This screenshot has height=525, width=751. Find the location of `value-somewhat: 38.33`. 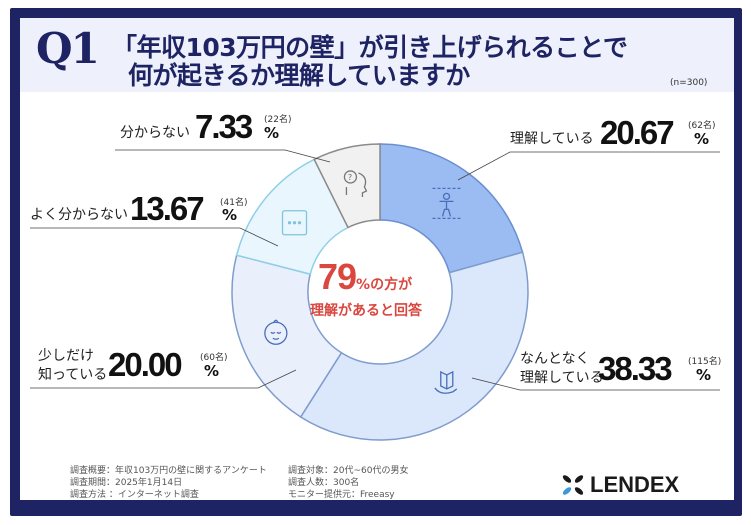

value-somewhat: 38.33 is located at coordinates (635, 368).